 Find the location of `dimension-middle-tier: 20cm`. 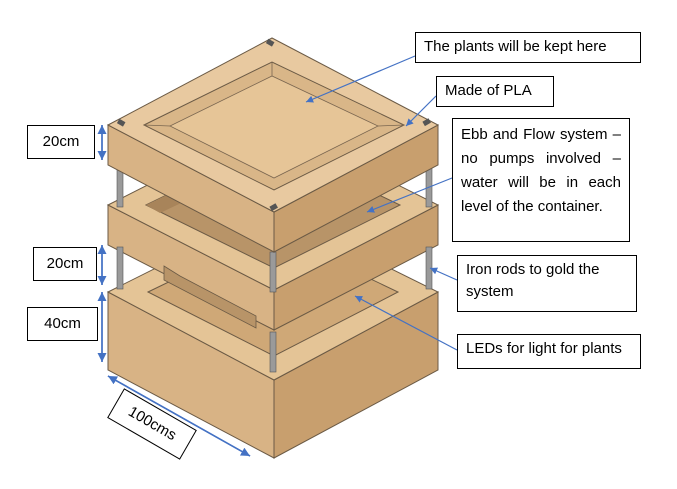

dimension-middle-tier: 20cm is located at coordinates (65, 264).